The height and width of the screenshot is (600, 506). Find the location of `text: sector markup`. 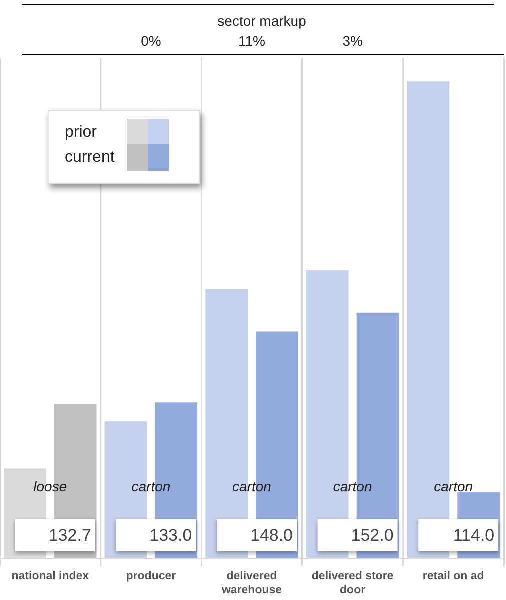

text: sector markup is located at coordinates (262, 20).